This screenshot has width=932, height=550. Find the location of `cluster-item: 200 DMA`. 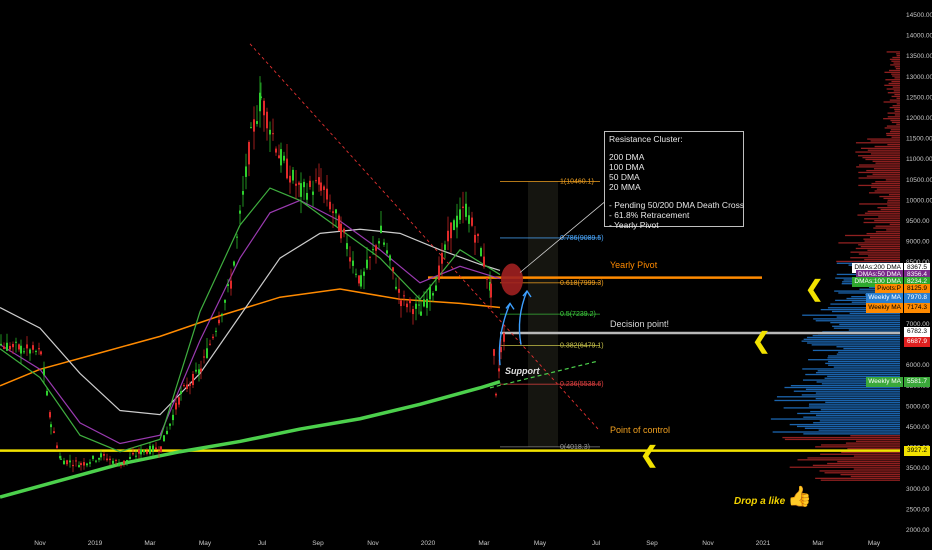

cluster-item: 200 DMA is located at coordinates (627, 157).